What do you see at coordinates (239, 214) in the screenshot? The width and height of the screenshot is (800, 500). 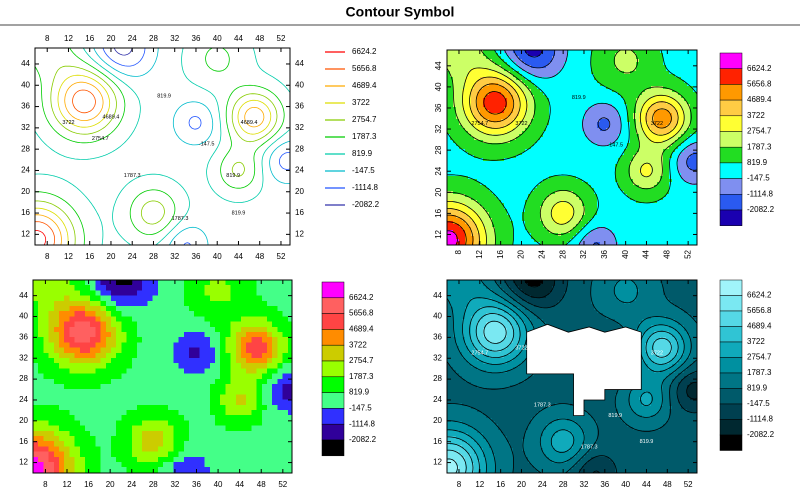 I see `contour-label: 819.9` at bounding box center [239, 214].